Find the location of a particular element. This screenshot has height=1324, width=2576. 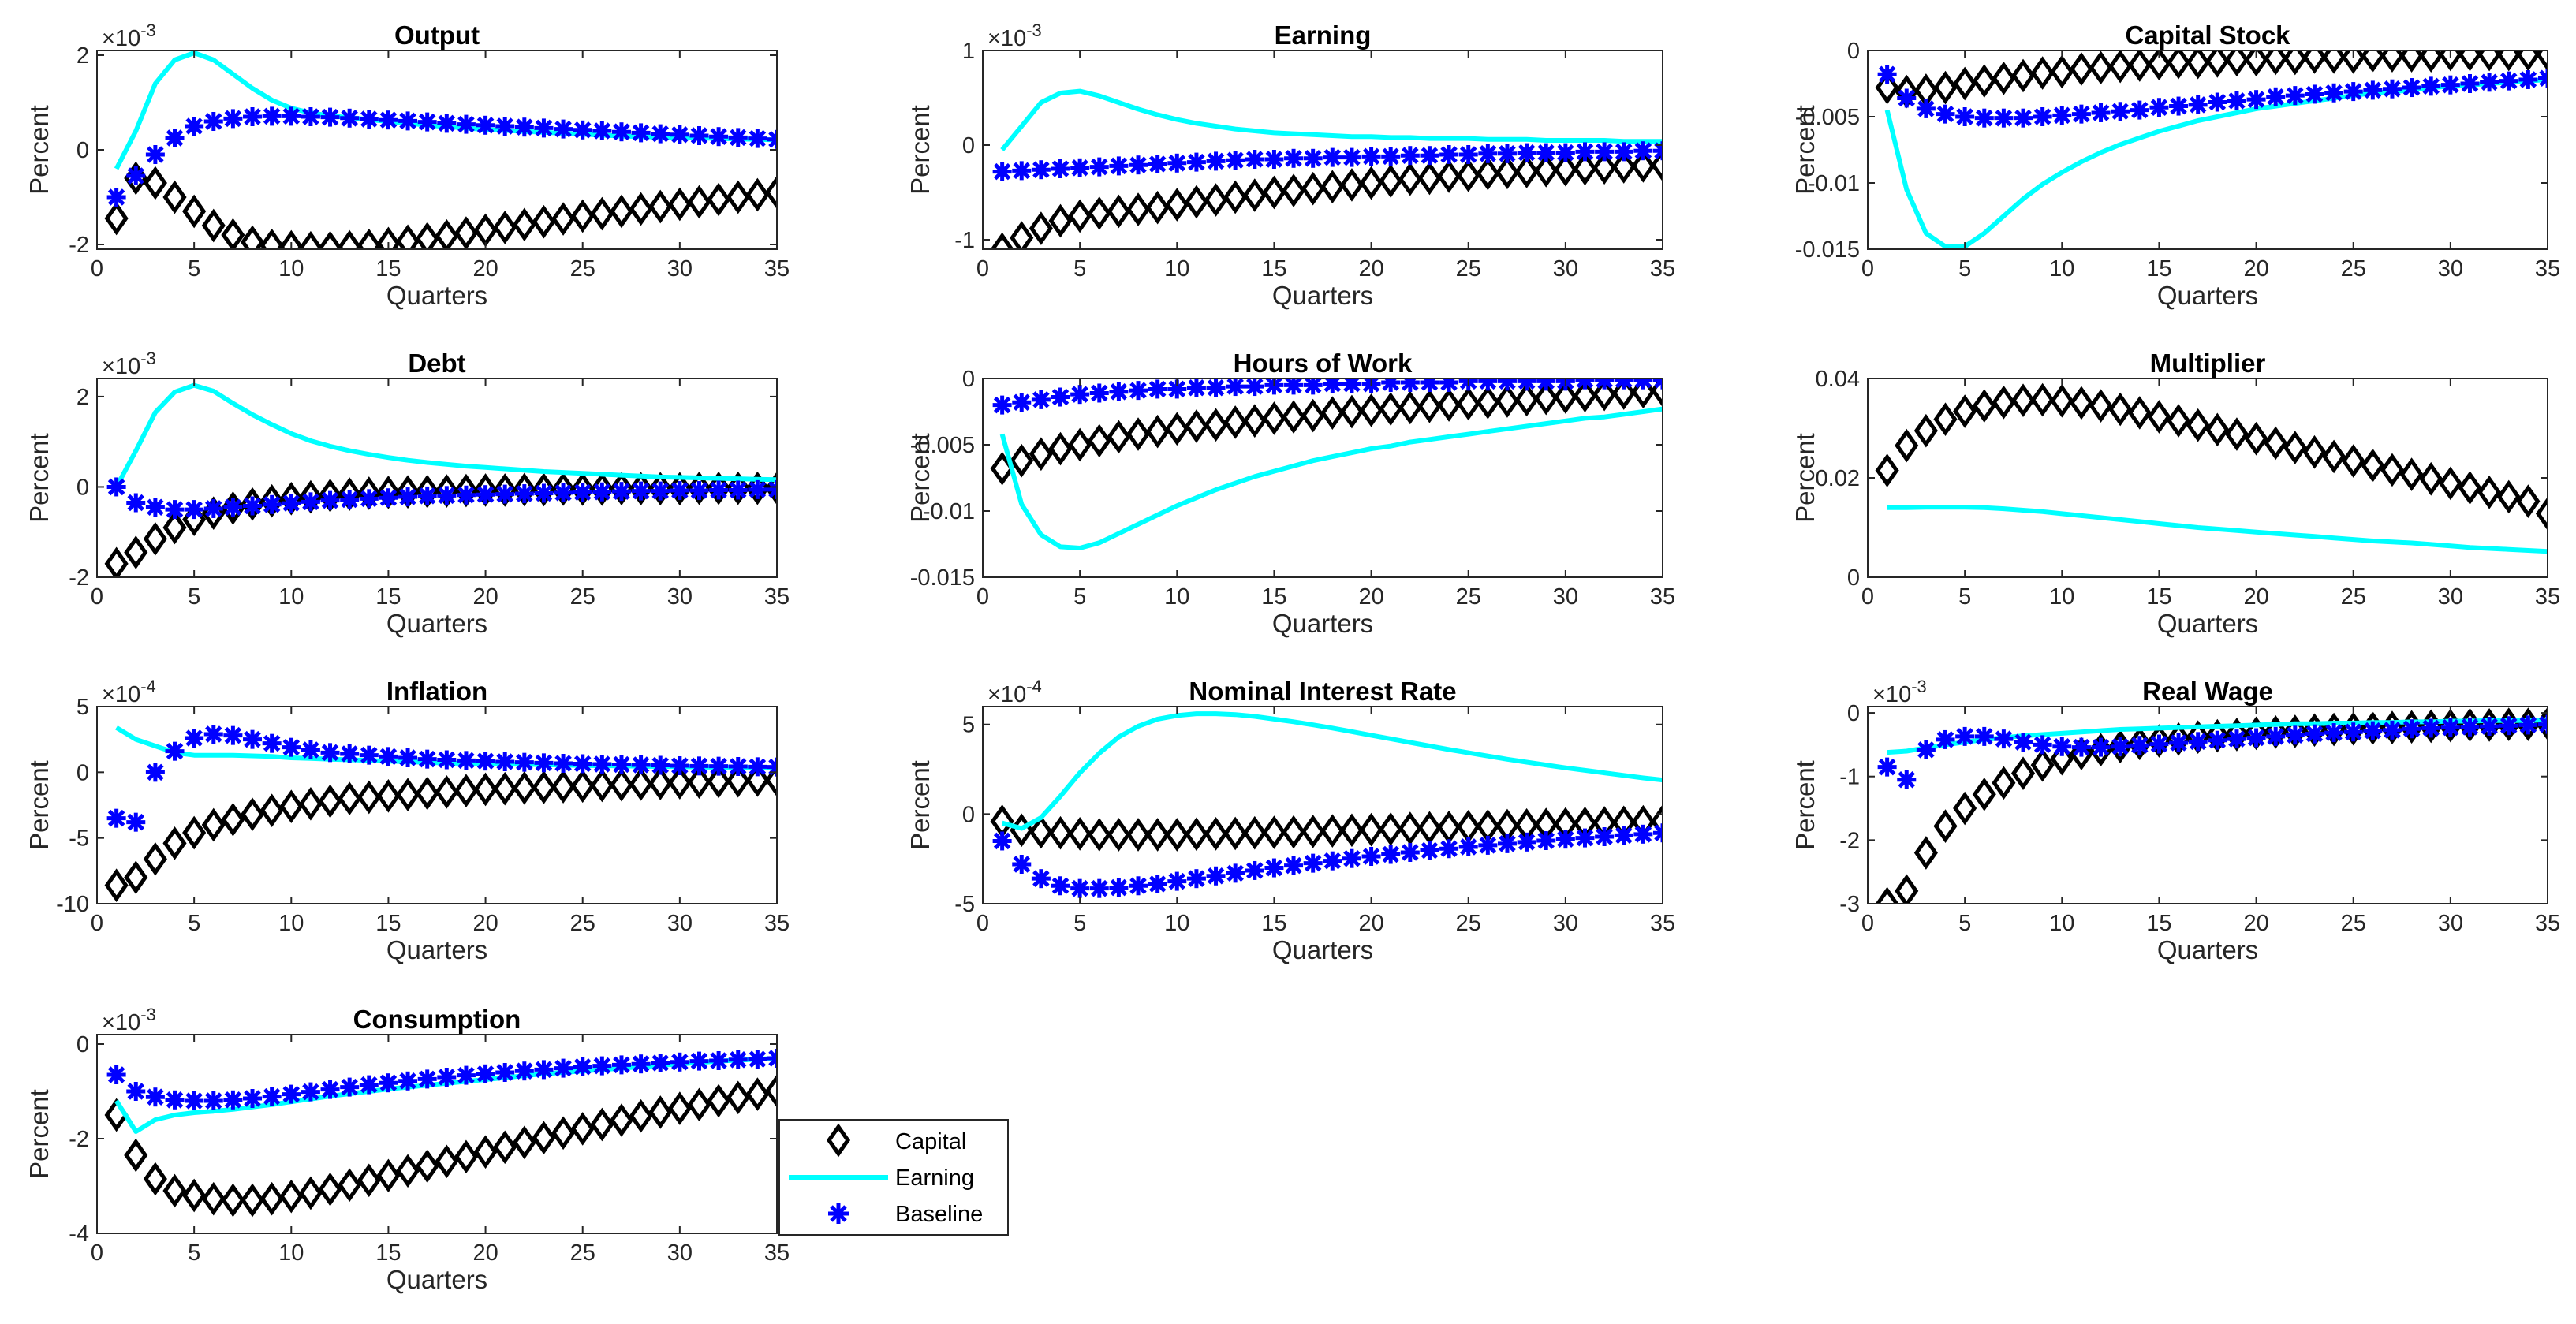

chart-nominal-interest-rate-capital-point is located at coordinates (1060, 832).